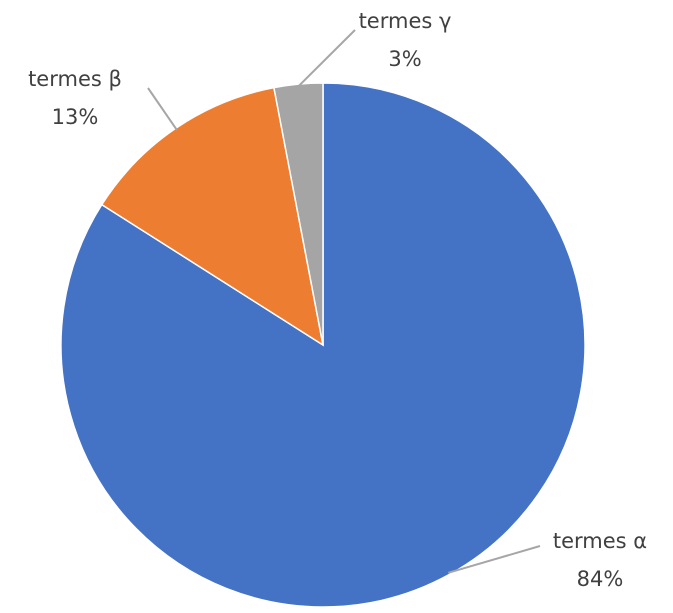 Image resolution: width=673 pixels, height=613 pixels. Describe the element at coordinates (600, 541) in the screenshot. I see `category-label: termes α` at that location.